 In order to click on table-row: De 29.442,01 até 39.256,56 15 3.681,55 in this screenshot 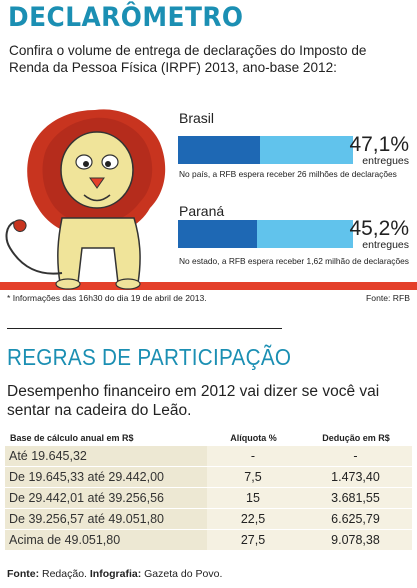, I will do `click(208, 498)`.